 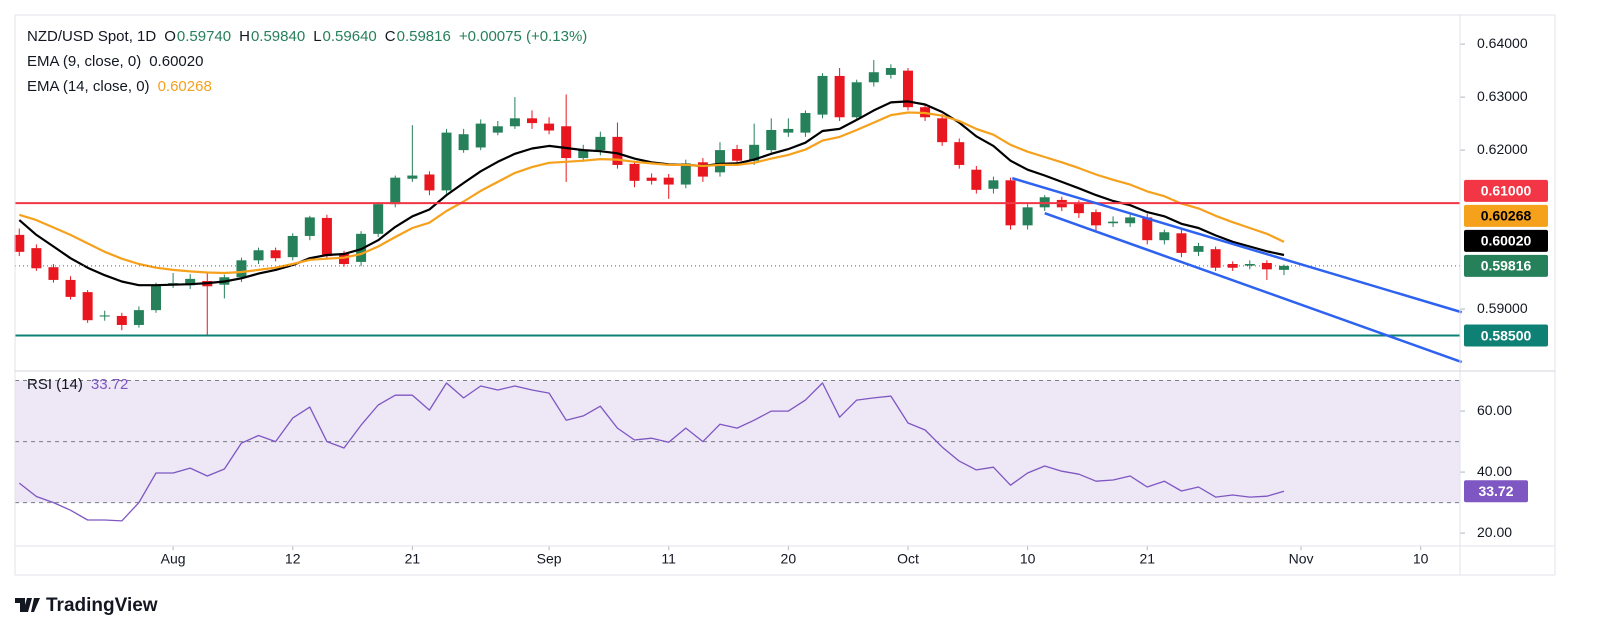 I want to click on y-tick-label: 0.64000, so click(x=1502, y=43).